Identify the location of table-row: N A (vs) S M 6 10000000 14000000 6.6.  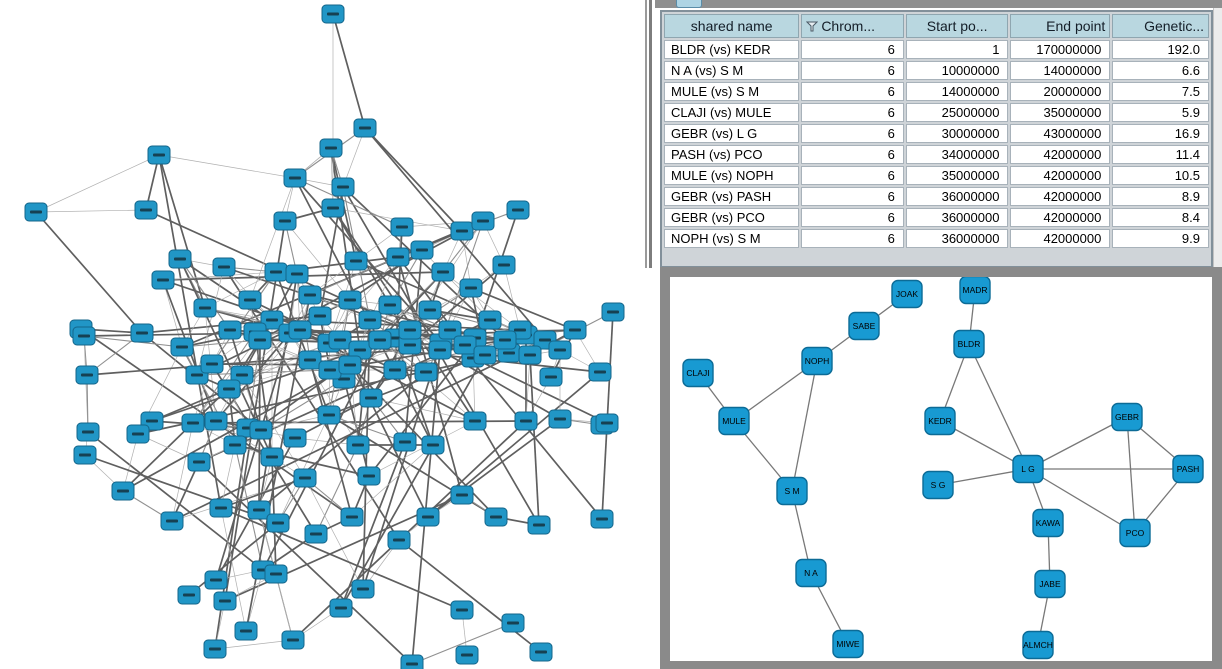
(936, 70).